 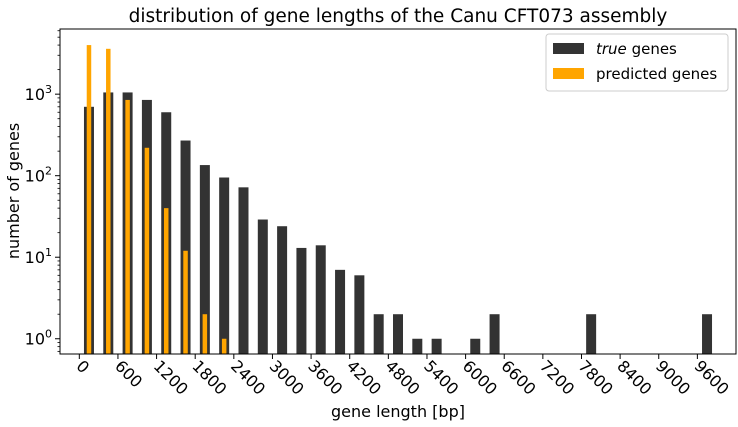 What do you see at coordinates (557, 377) in the screenshot?
I see `x-tick-label: 7200` at bounding box center [557, 377].